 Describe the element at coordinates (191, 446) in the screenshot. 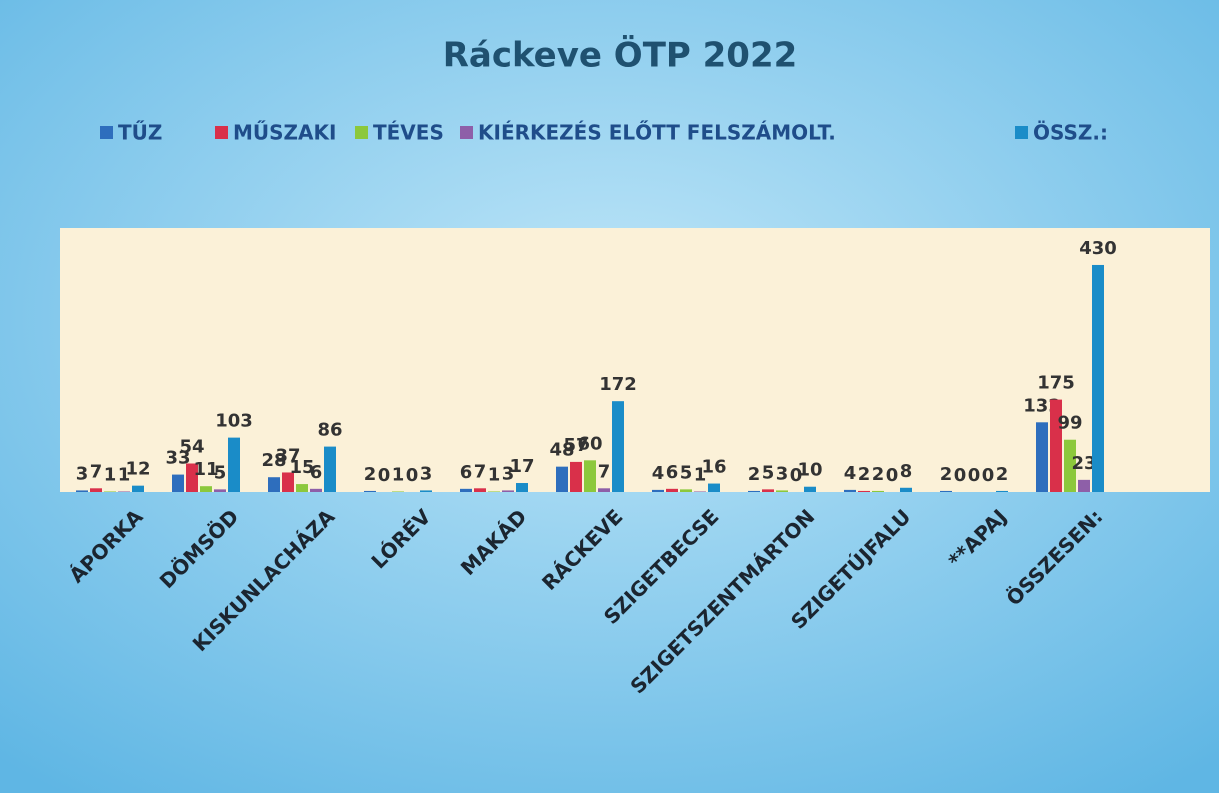

I see `data-label: 54` at that location.